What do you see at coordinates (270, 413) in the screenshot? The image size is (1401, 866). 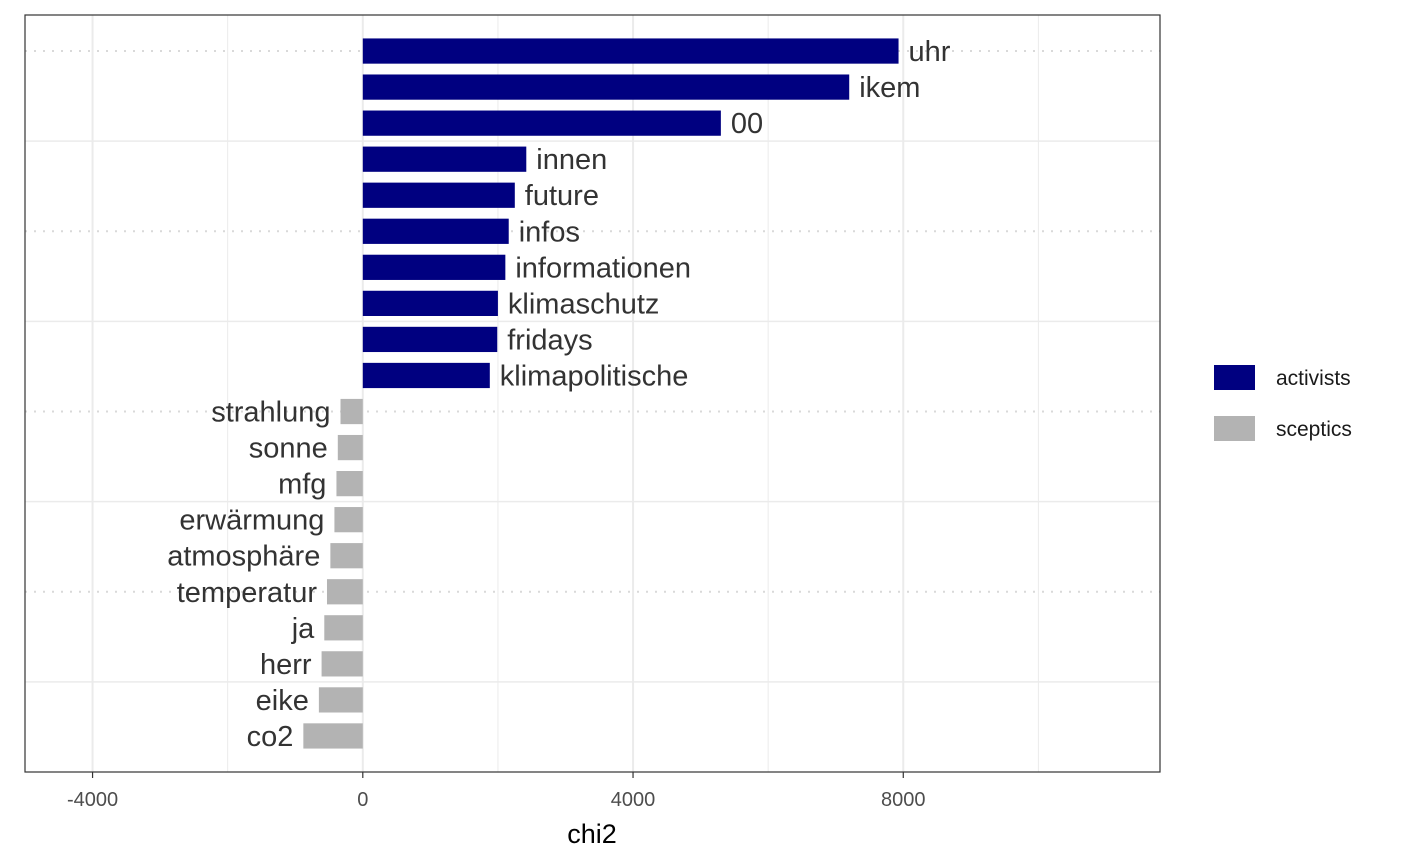 I see `bar-label: strahlung` at bounding box center [270, 413].